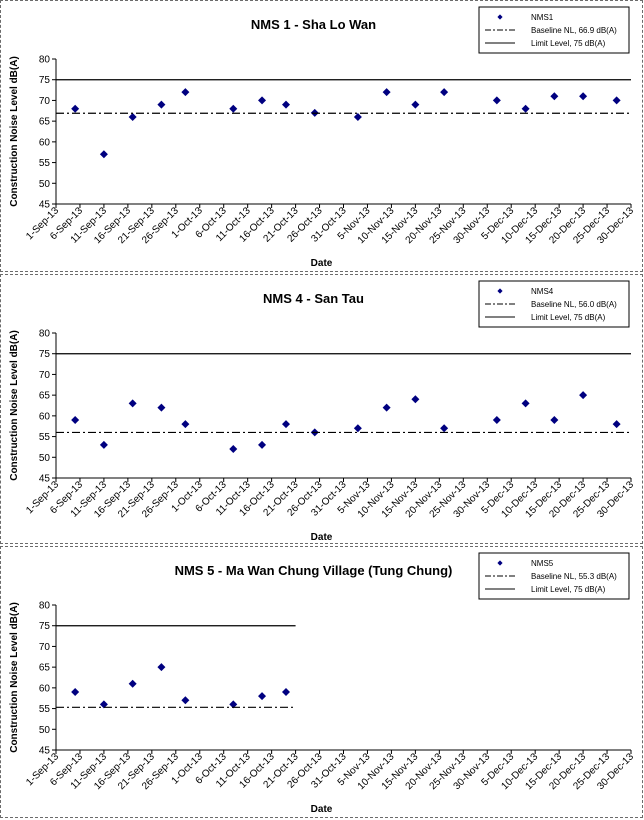 The width and height of the screenshot is (644, 820). What do you see at coordinates (542, 563) in the screenshot?
I see `legend-label: NMS5` at bounding box center [542, 563].